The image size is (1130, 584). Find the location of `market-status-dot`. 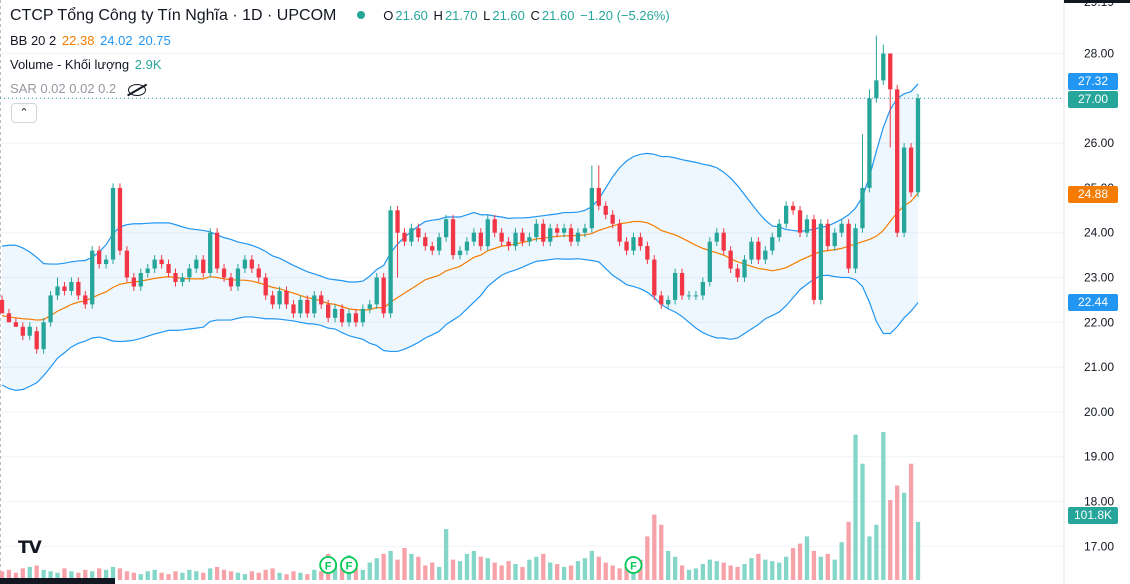

market-status-dot is located at coordinates (360, 14).